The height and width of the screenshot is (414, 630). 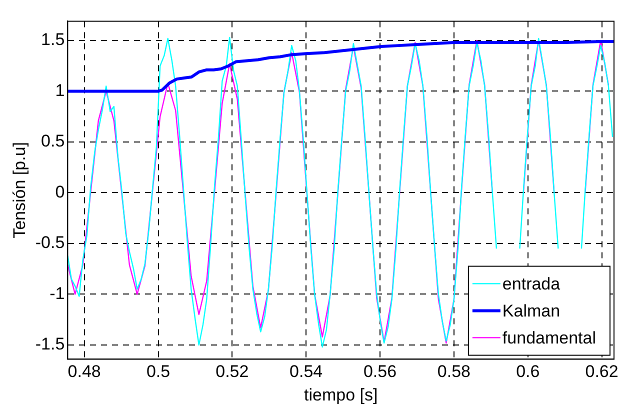 What do you see at coordinates (84, 372) in the screenshot?
I see `x-tick-label: 0.48` at bounding box center [84, 372].